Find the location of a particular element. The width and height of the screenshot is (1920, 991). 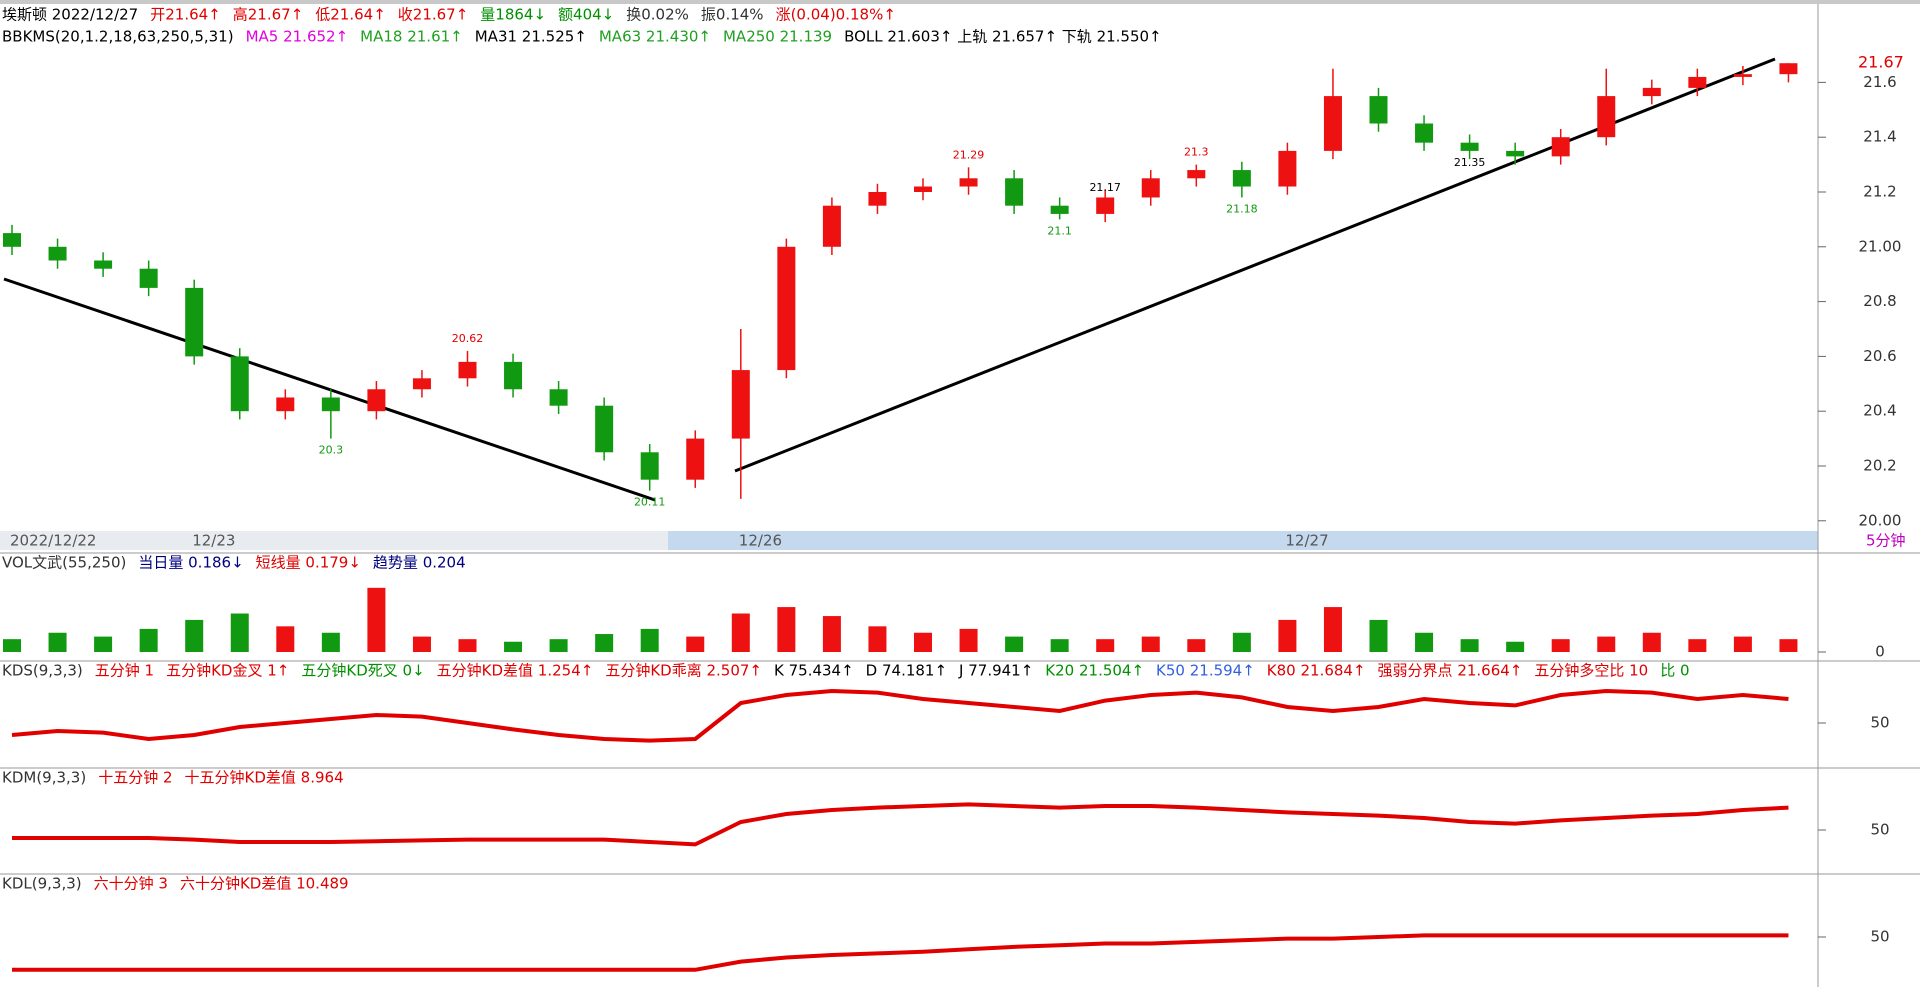

y-tick-label: 21.00 is located at coordinates (1880, 246).